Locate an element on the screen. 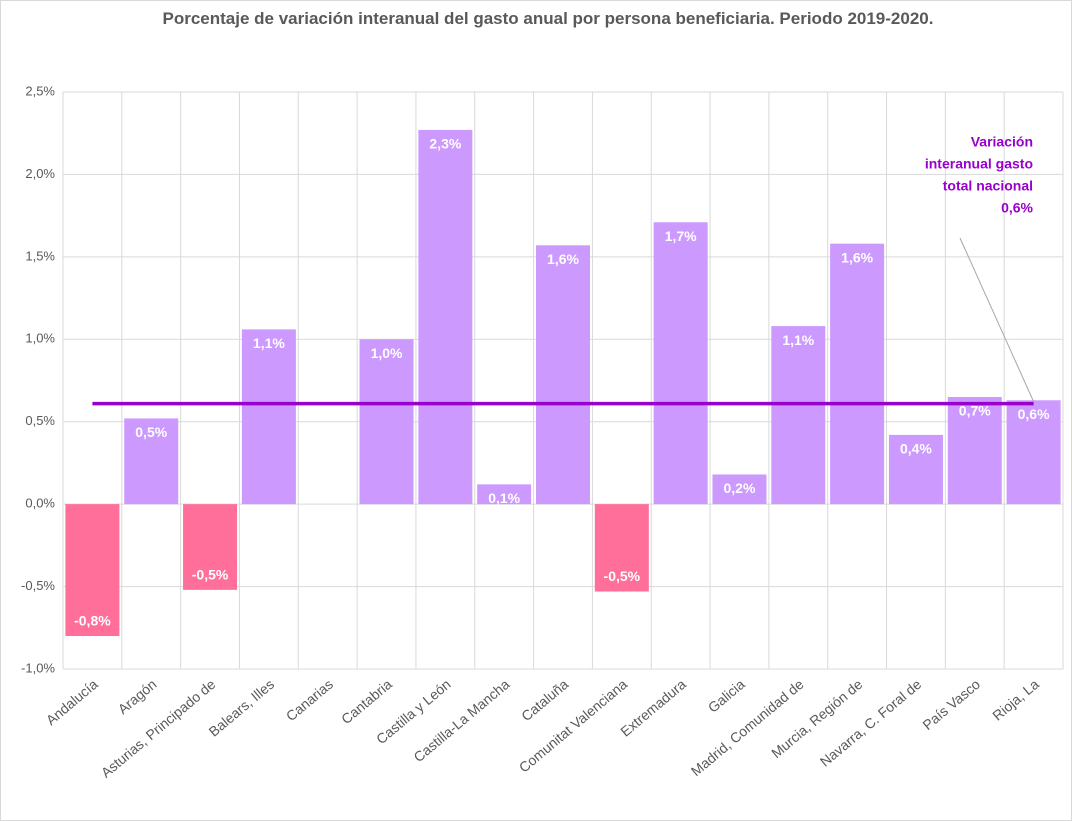 The width and height of the screenshot is (1072, 821). x-tick-label: Castilla-La Mancha is located at coordinates (461, 720).